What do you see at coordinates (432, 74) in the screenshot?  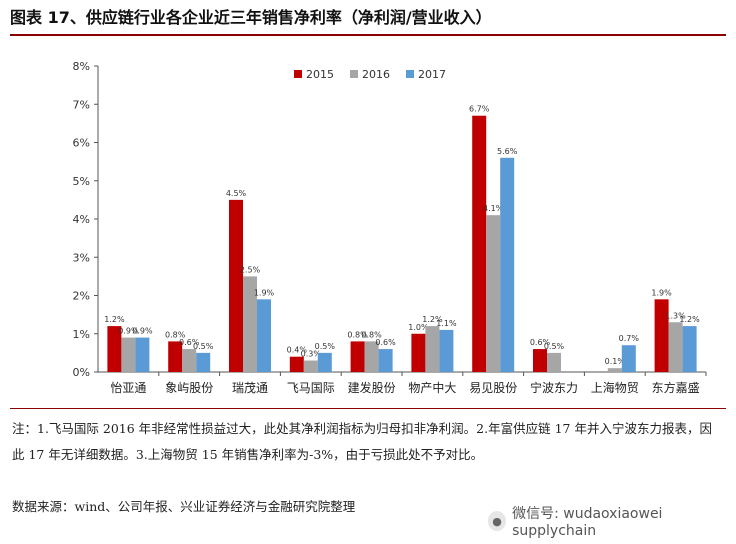 I see `legend-label: 2017` at bounding box center [432, 74].